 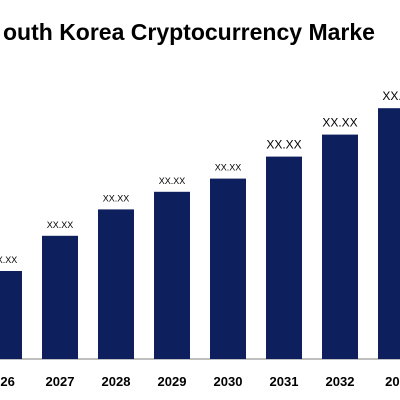 What do you see at coordinates (340, 246) in the screenshot?
I see `bar-2032` at bounding box center [340, 246].